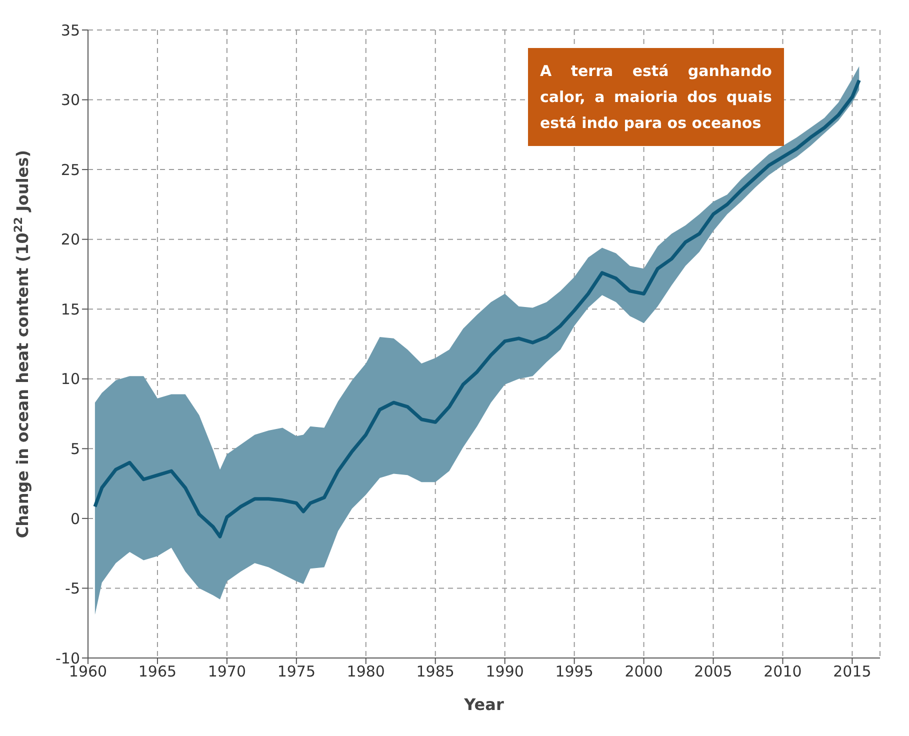 This screenshot has width=909, height=736. I want to click on x-tick-label: 2015, so click(852, 671).